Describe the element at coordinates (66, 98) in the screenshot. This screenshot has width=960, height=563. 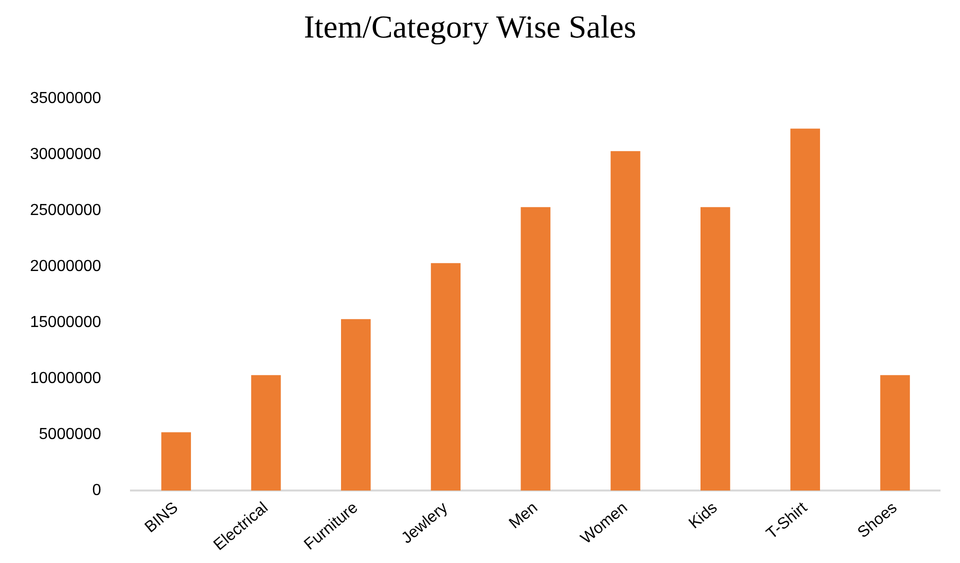
I see `y-tick-label: 35000000` at that location.